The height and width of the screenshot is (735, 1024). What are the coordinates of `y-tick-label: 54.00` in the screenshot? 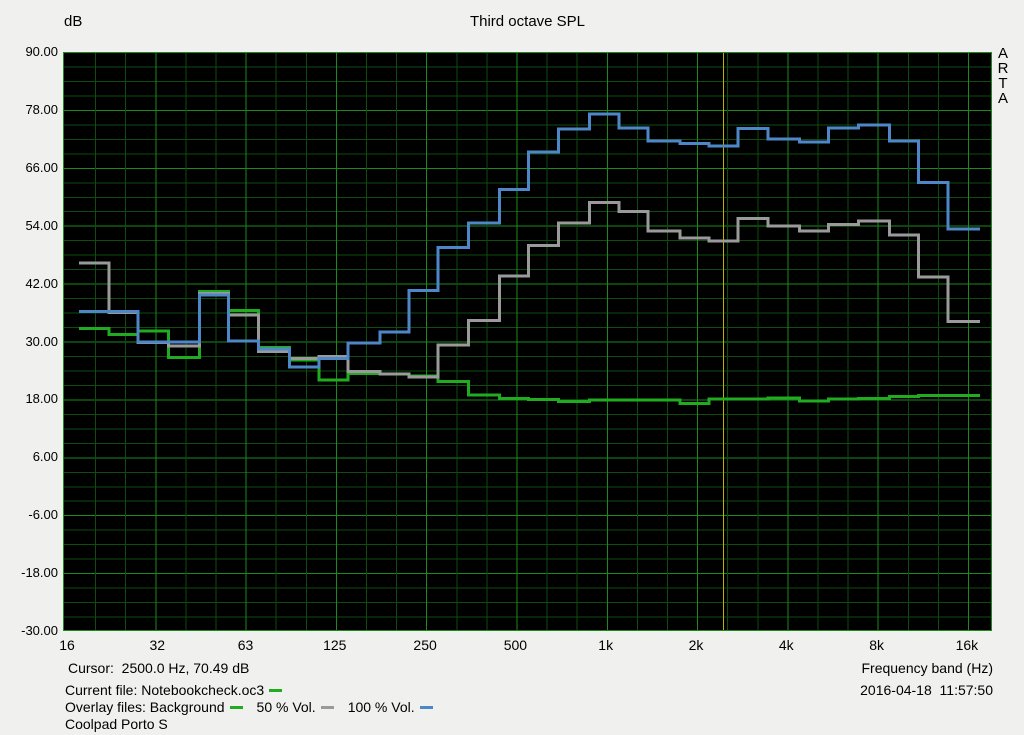 It's located at (41, 225).